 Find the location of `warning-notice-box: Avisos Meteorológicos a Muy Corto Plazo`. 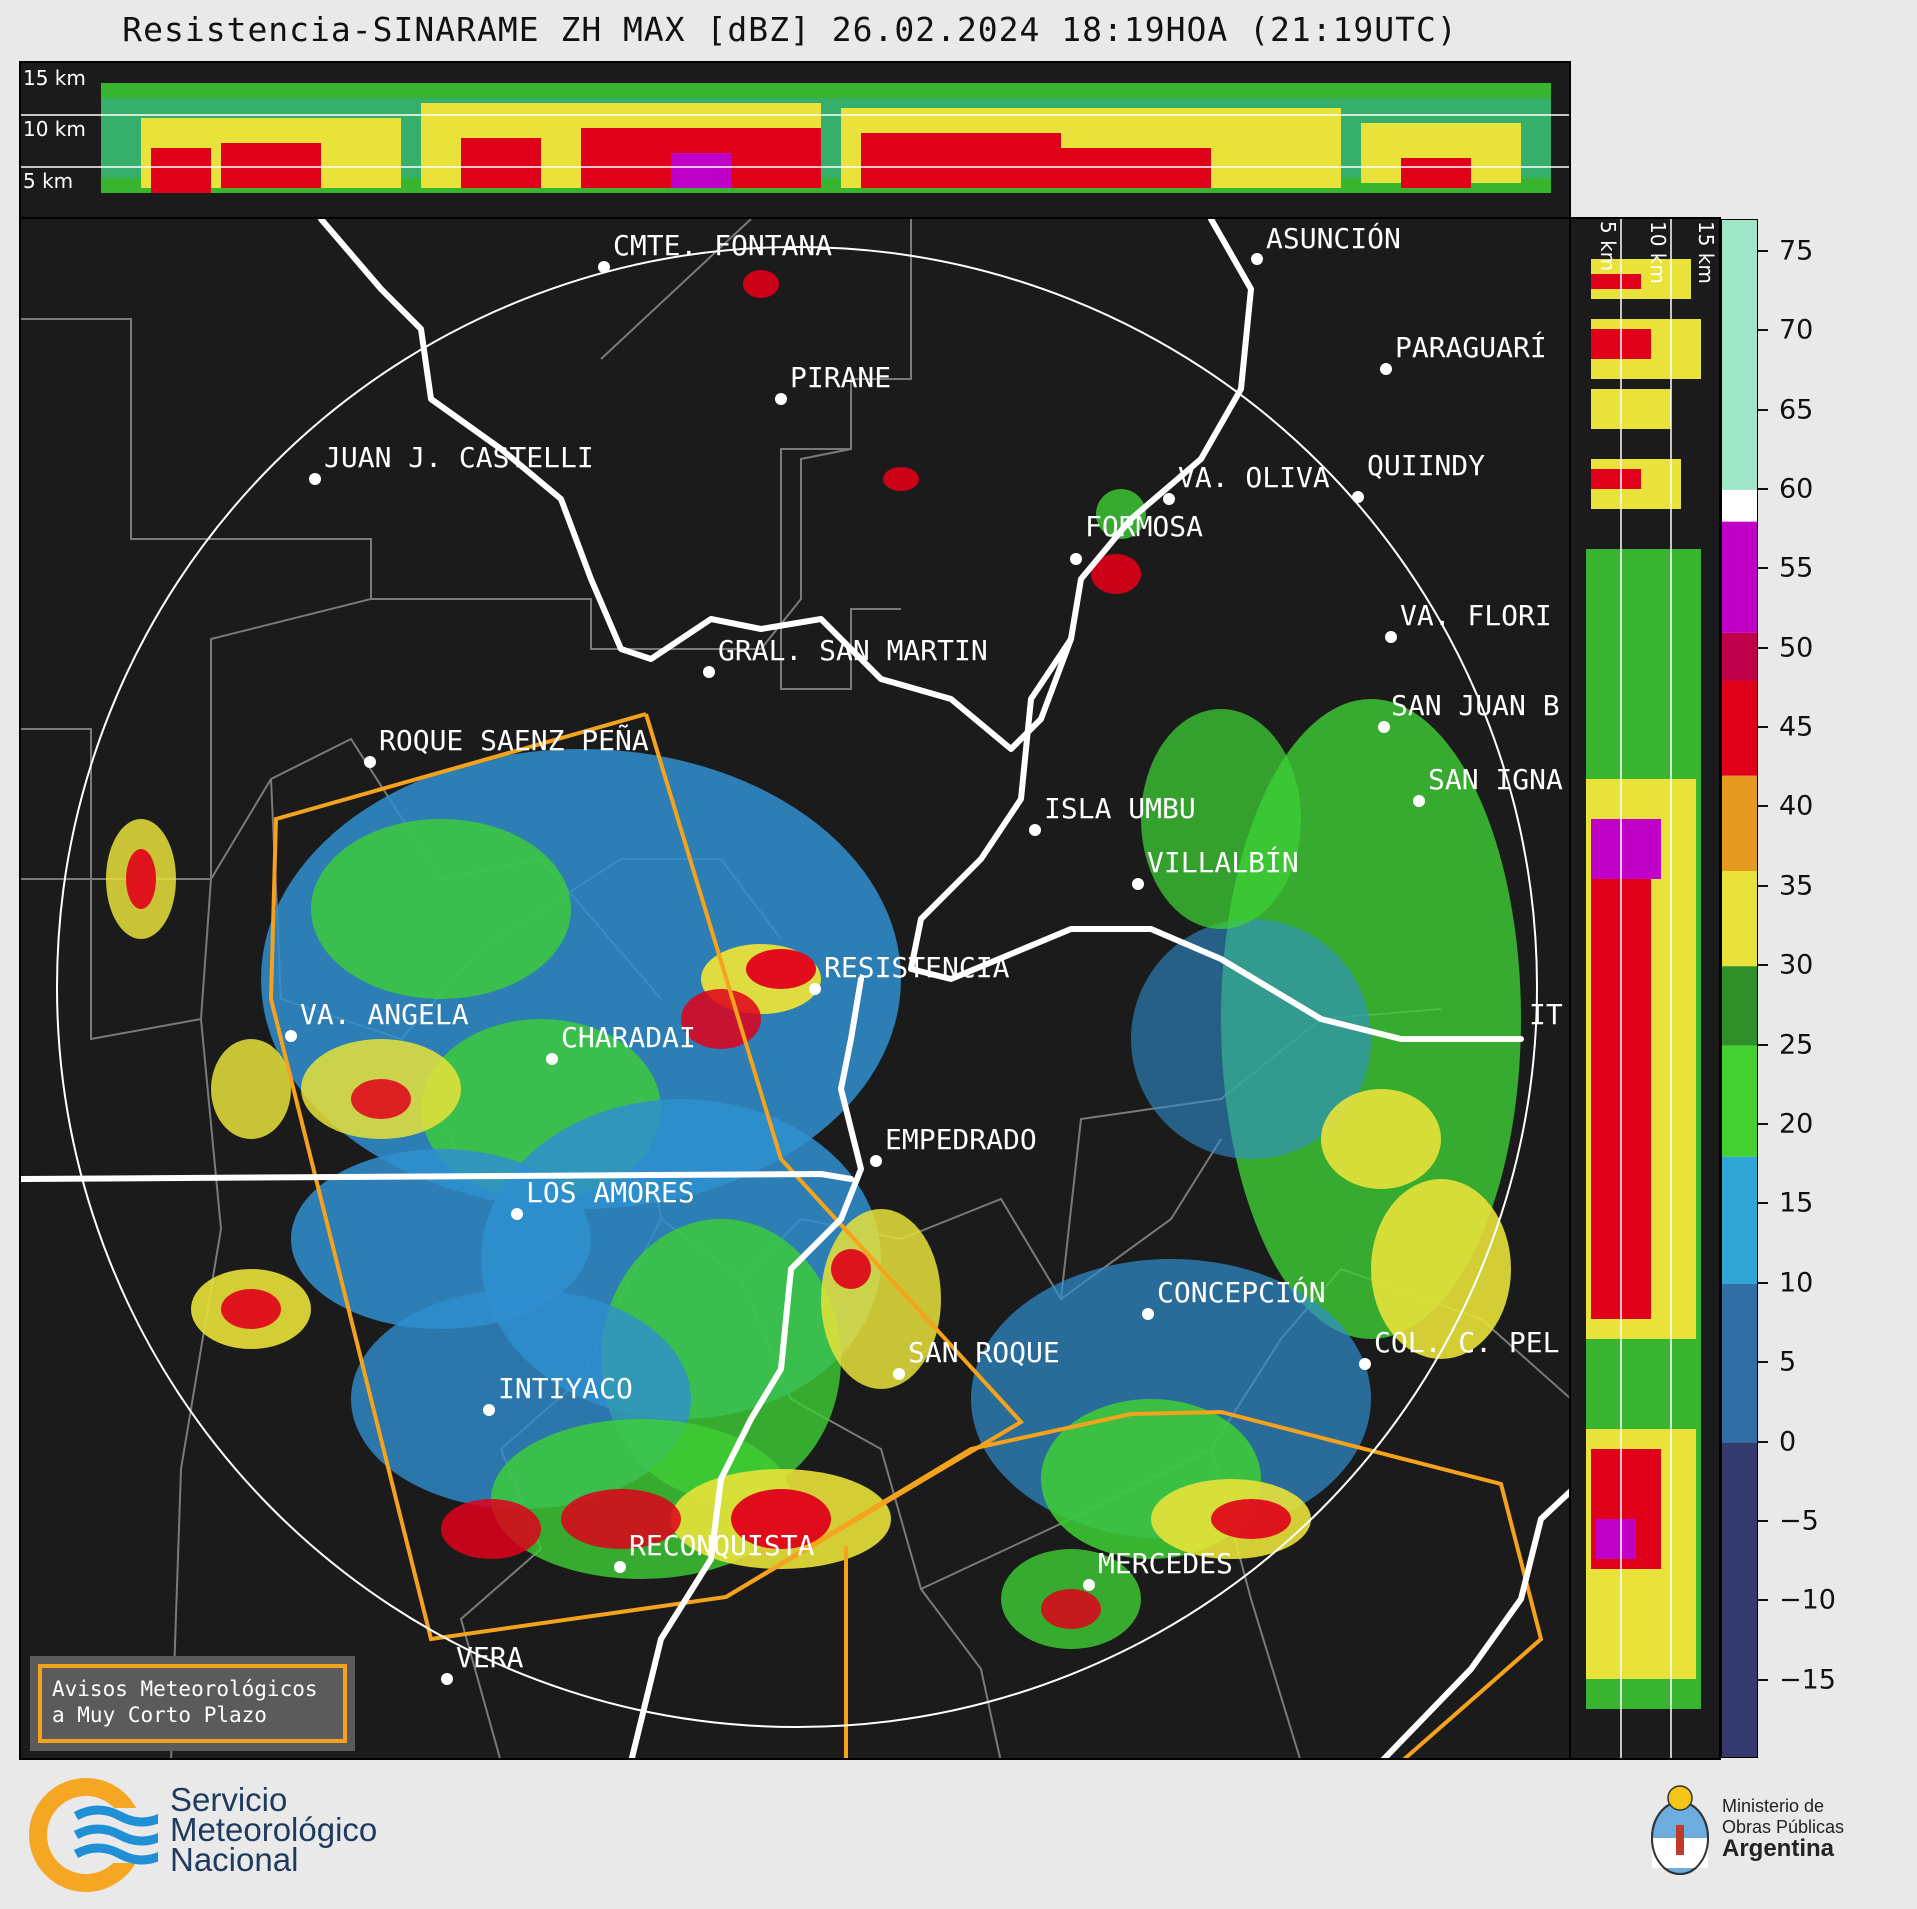

warning-notice-box: Avisos Meteorológicos a Muy Corto Plazo is located at coordinates (192, 1703).